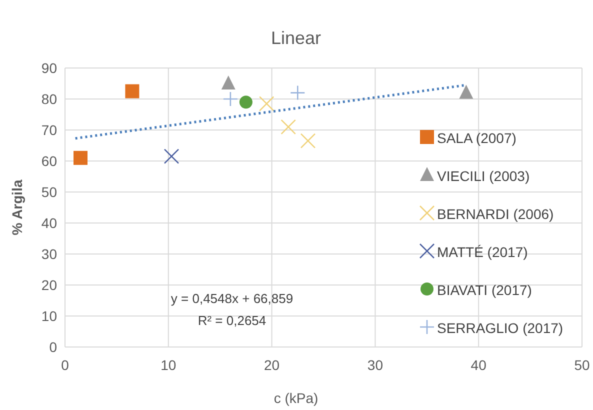 The width and height of the screenshot is (593, 410). Describe the element at coordinates (49, 223) in the screenshot. I see `y-tick-label: 40` at that location.